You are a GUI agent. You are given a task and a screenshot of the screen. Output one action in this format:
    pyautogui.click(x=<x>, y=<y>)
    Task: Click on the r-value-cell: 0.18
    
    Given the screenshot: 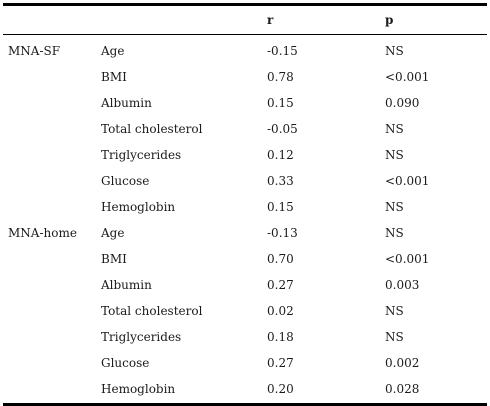 What is the action you would take?
    pyautogui.click(x=280, y=337)
    